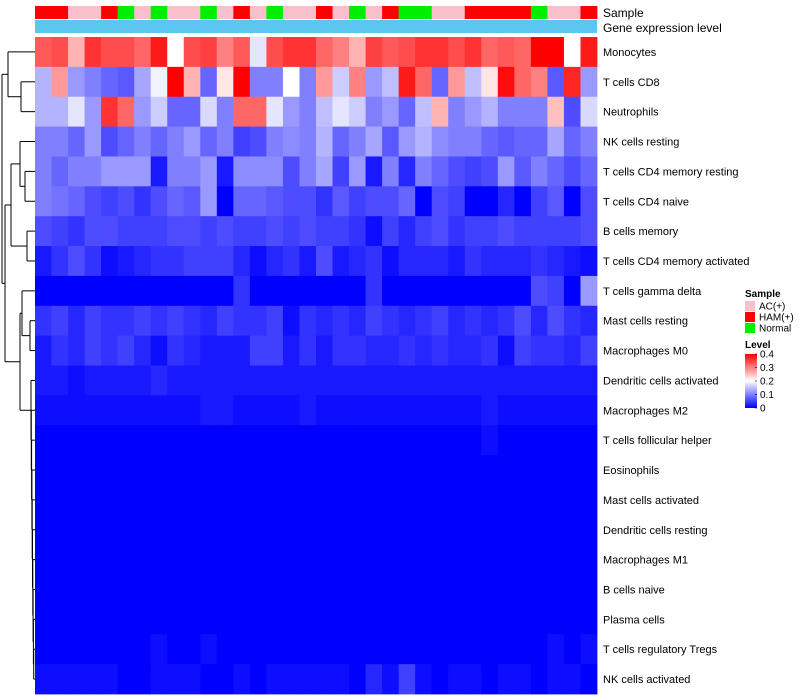 This screenshot has width=800, height=700. What do you see at coordinates (775, 329) in the screenshot?
I see `legend-label: Normal` at bounding box center [775, 329].